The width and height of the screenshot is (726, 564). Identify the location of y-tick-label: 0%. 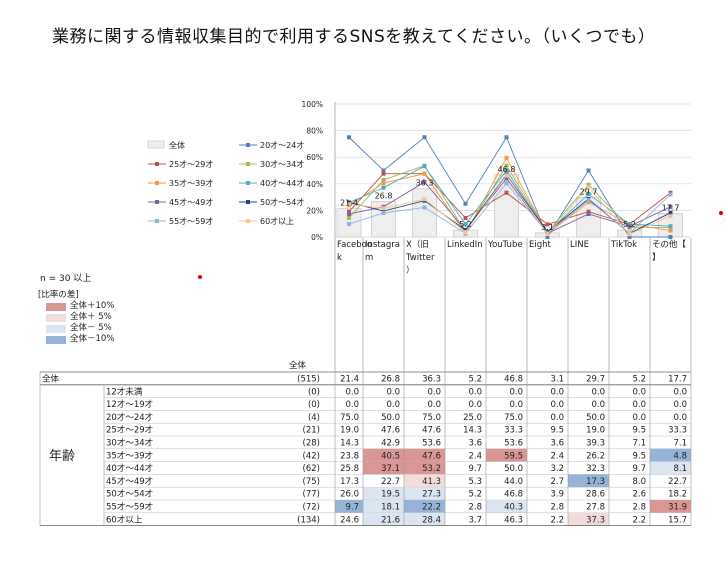
(317, 237).